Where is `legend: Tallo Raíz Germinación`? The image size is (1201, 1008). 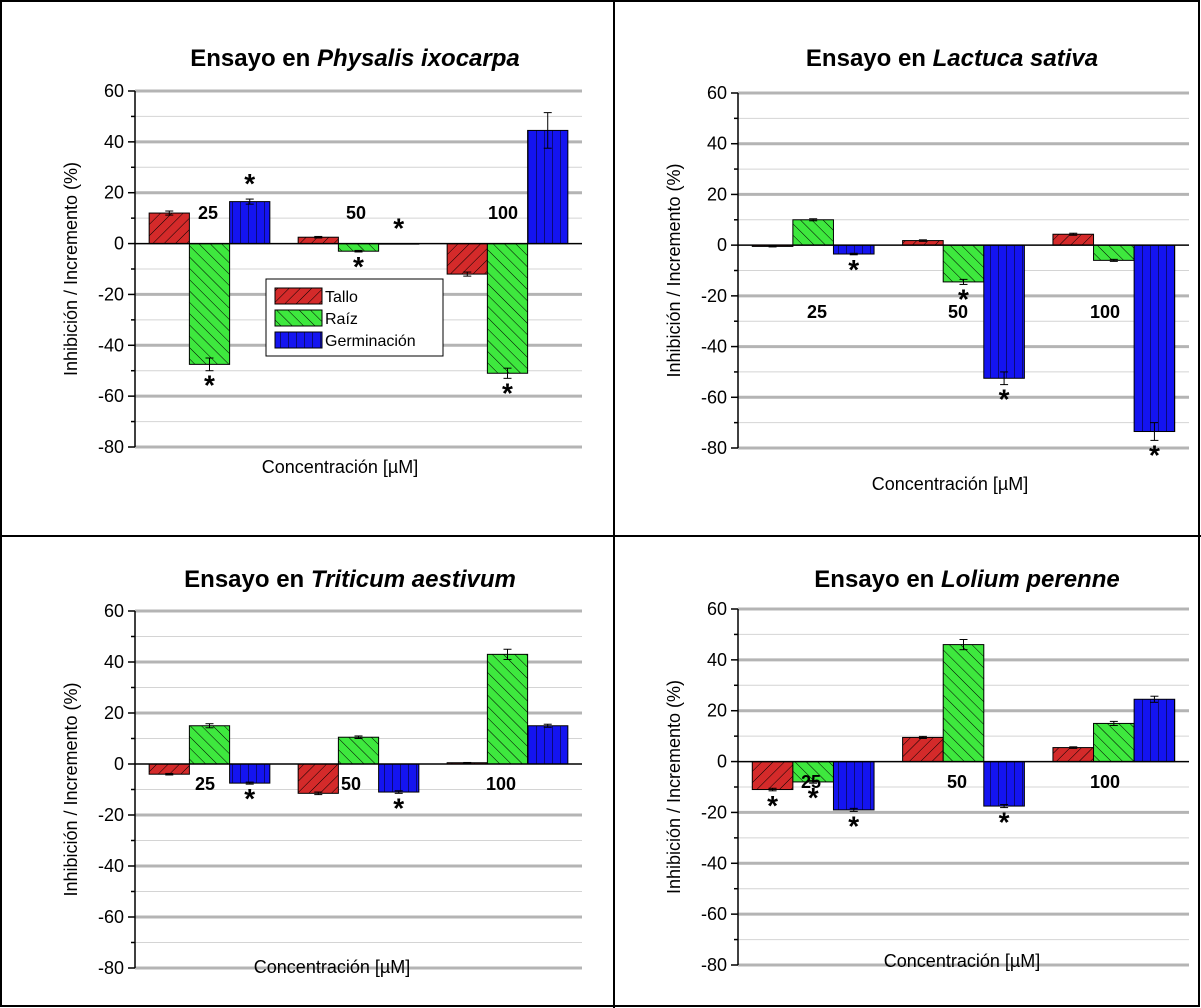 legend: Tallo Raíz Germinación is located at coordinates (354, 317).